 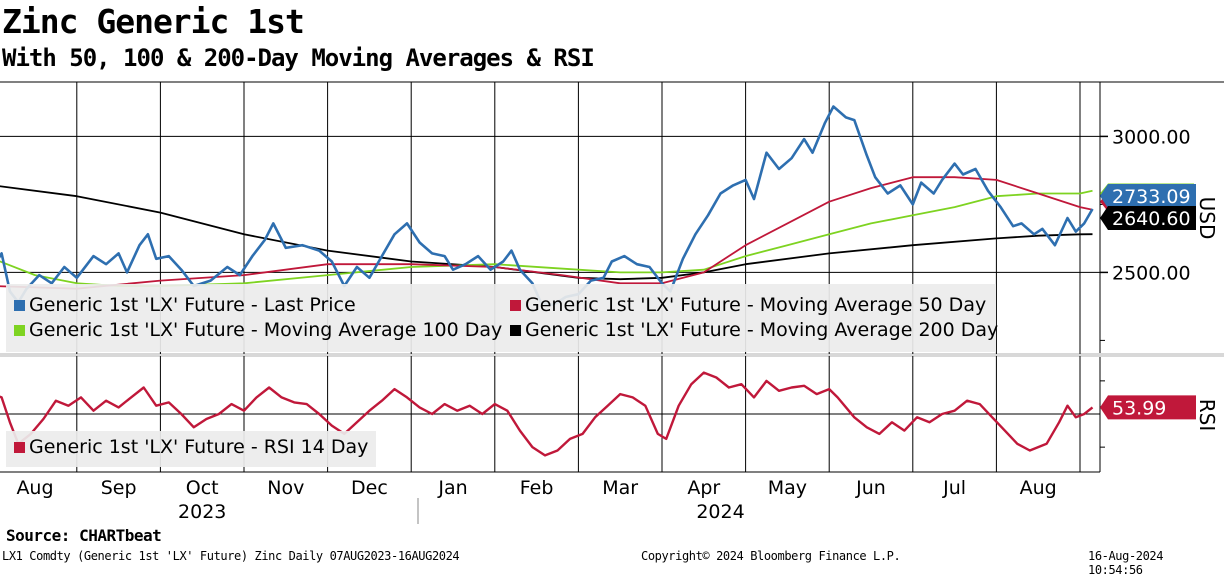 I want to click on y-tick-label: 2500.00, so click(x=1151, y=273).